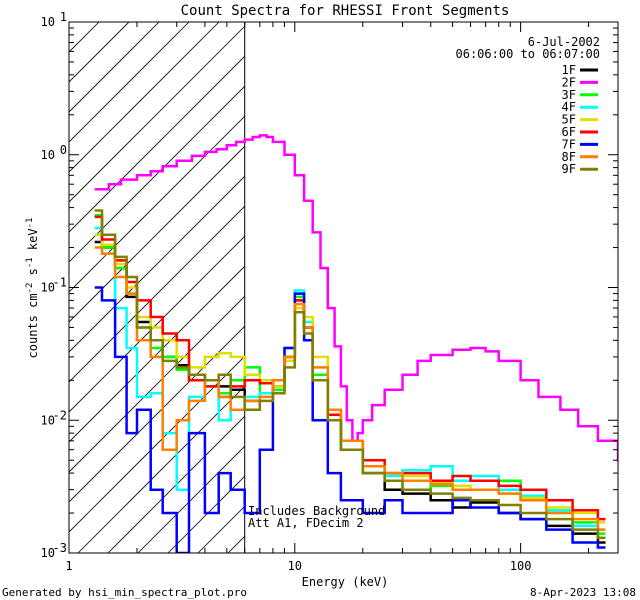 The image size is (640, 600). What do you see at coordinates (63, 17) in the screenshot?
I see `y-tick-exponent: 1` at bounding box center [63, 17].